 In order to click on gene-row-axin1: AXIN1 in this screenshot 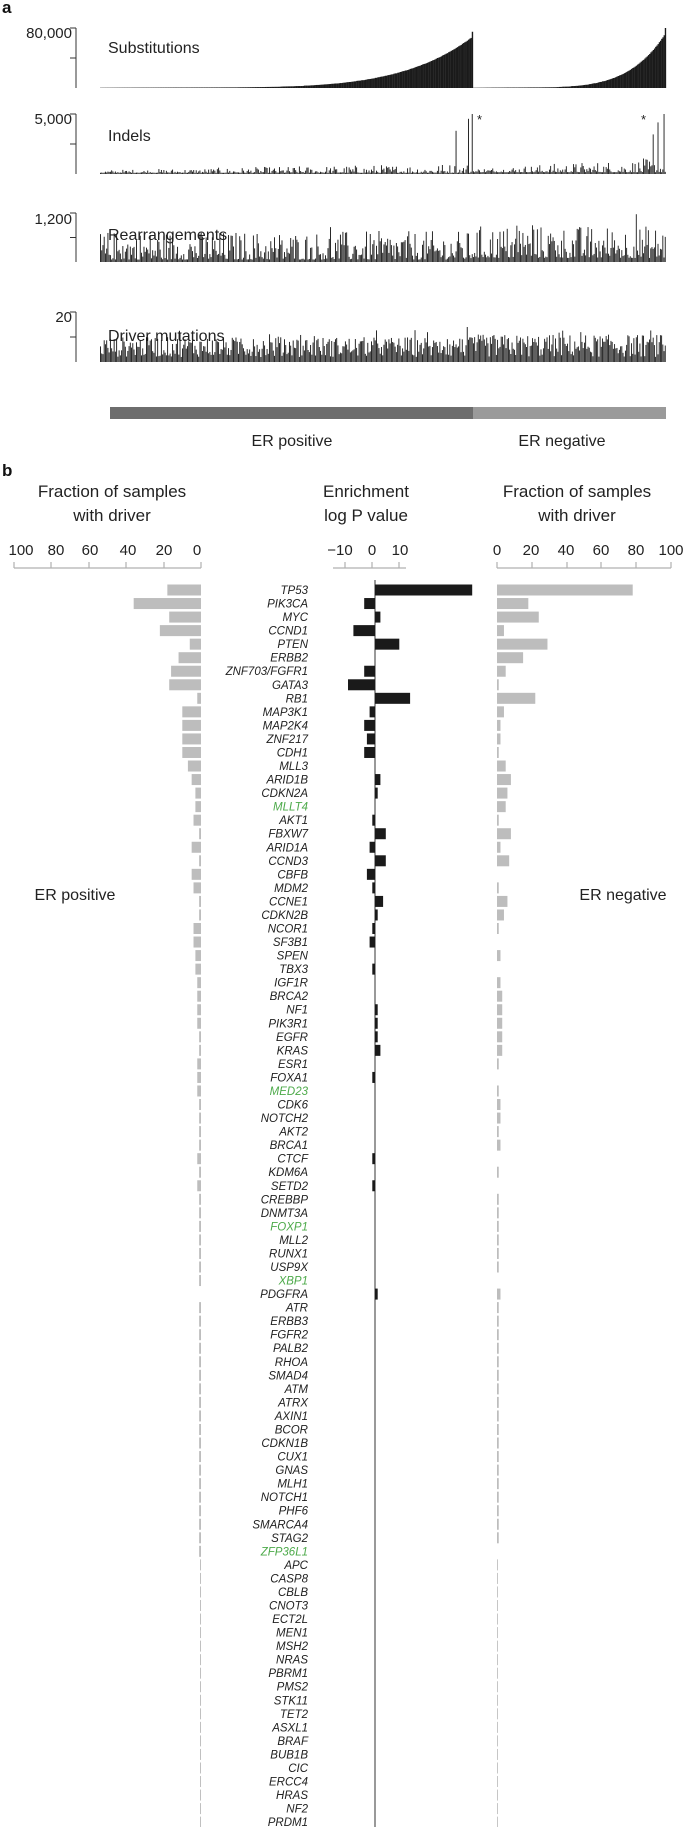, I will do `click(349, 1416)`.